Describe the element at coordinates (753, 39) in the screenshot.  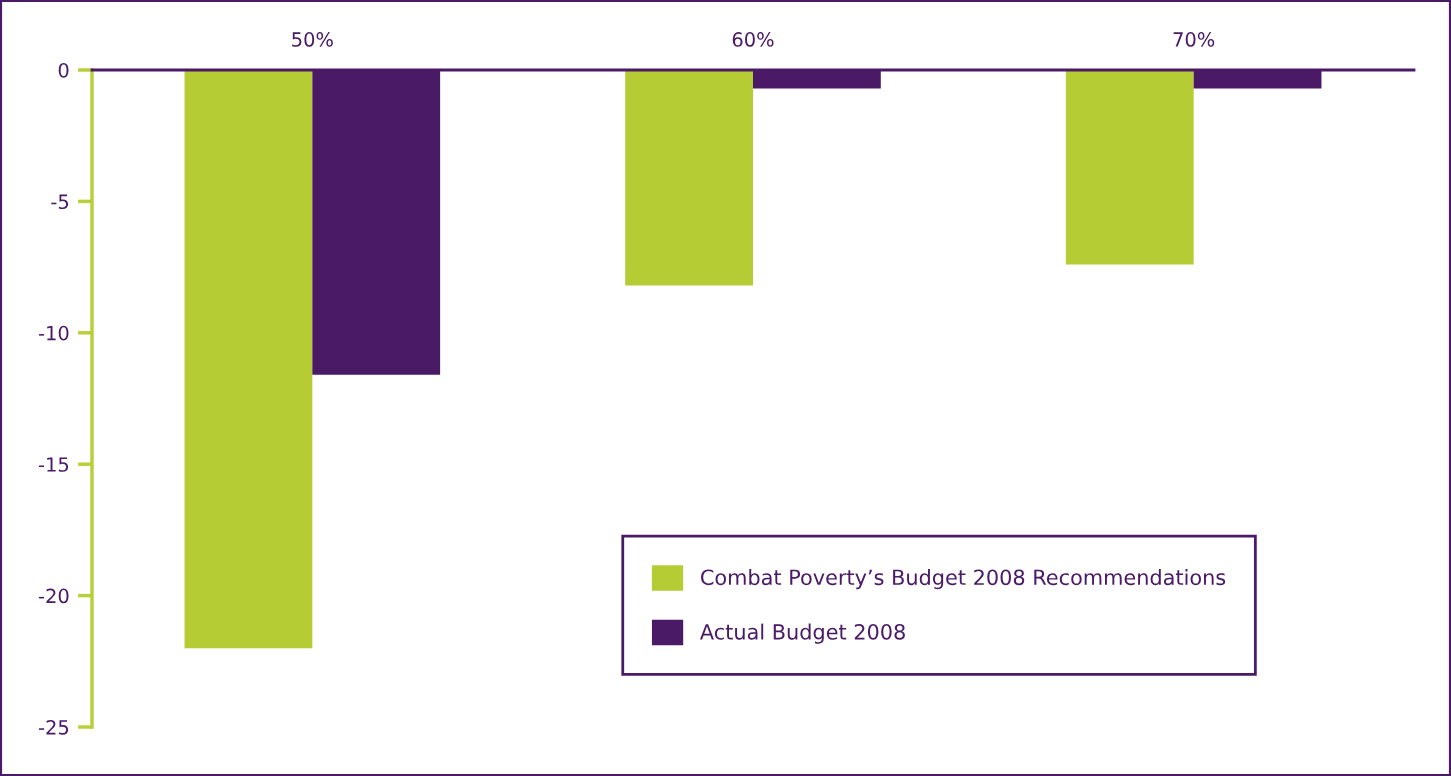
I see `x-tick-label: 60%` at that location.